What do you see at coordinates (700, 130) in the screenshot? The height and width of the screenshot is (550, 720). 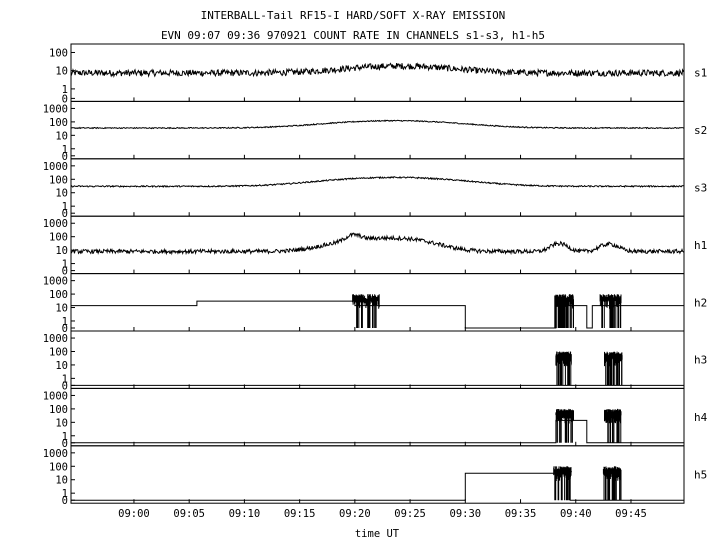 I see `panel-label-s2: s2` at bounding box center [700, 130].